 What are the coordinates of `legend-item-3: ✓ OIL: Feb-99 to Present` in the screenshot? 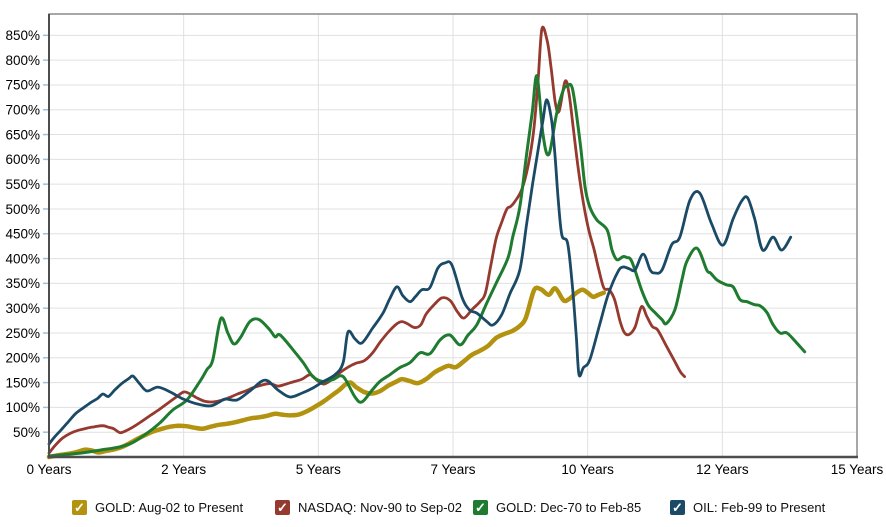 It's located at (747, 507).